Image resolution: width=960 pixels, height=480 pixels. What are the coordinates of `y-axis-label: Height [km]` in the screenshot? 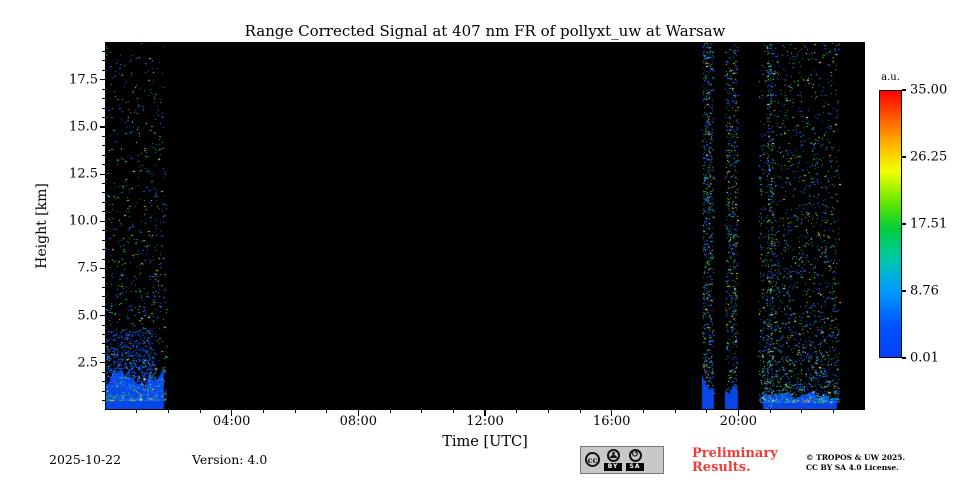 It's located at (42, 226).